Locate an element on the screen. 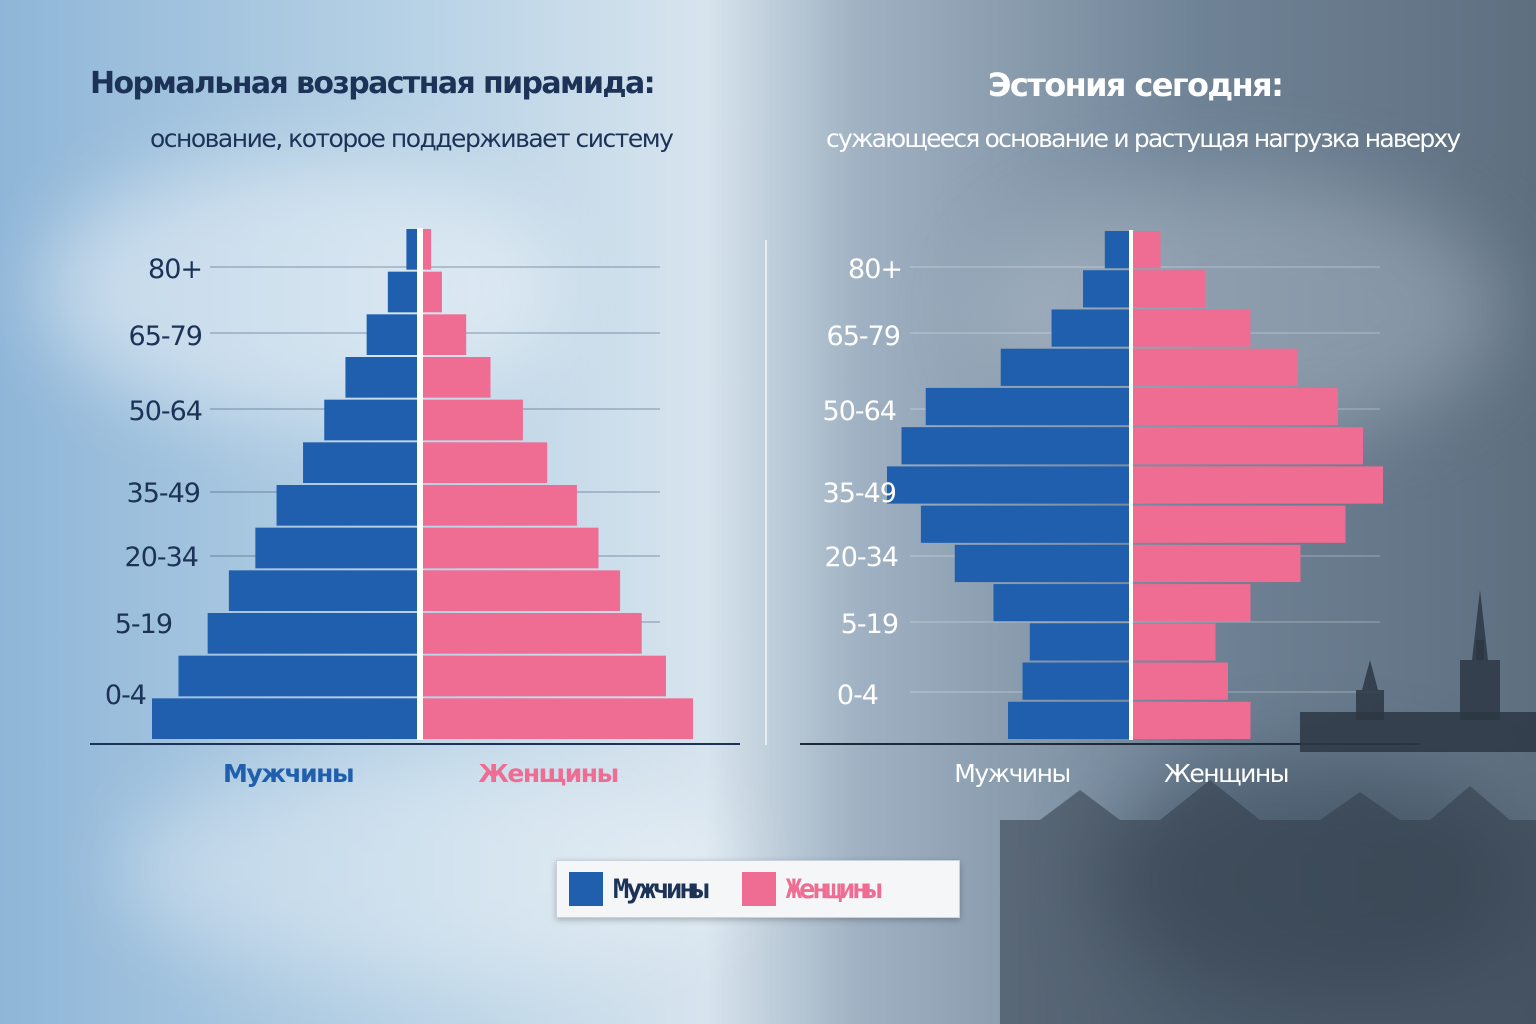 The height and width of the screenshot is (1024, 1536). left-tick-label: 5-19 is located at coordinates (143, 624).